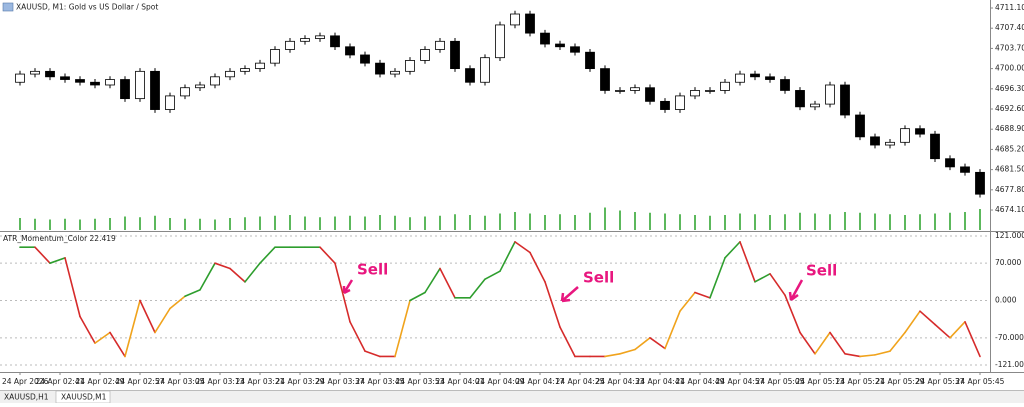 The height and width of the screenshot is (407, 1024). What do you see at coordinates (1009, 108) in the screenshot?
I see `y-tick-label: 4692.60` at bounding box center [1009, 108].